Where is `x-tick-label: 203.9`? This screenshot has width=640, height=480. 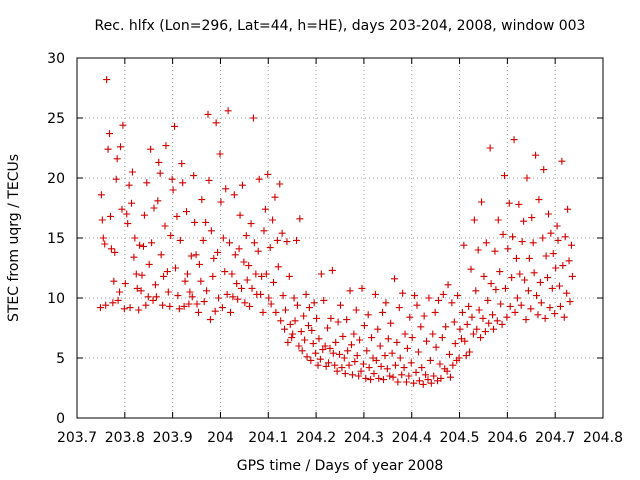
x-tick-label: 203.9 is located at coordinates (173, 438).